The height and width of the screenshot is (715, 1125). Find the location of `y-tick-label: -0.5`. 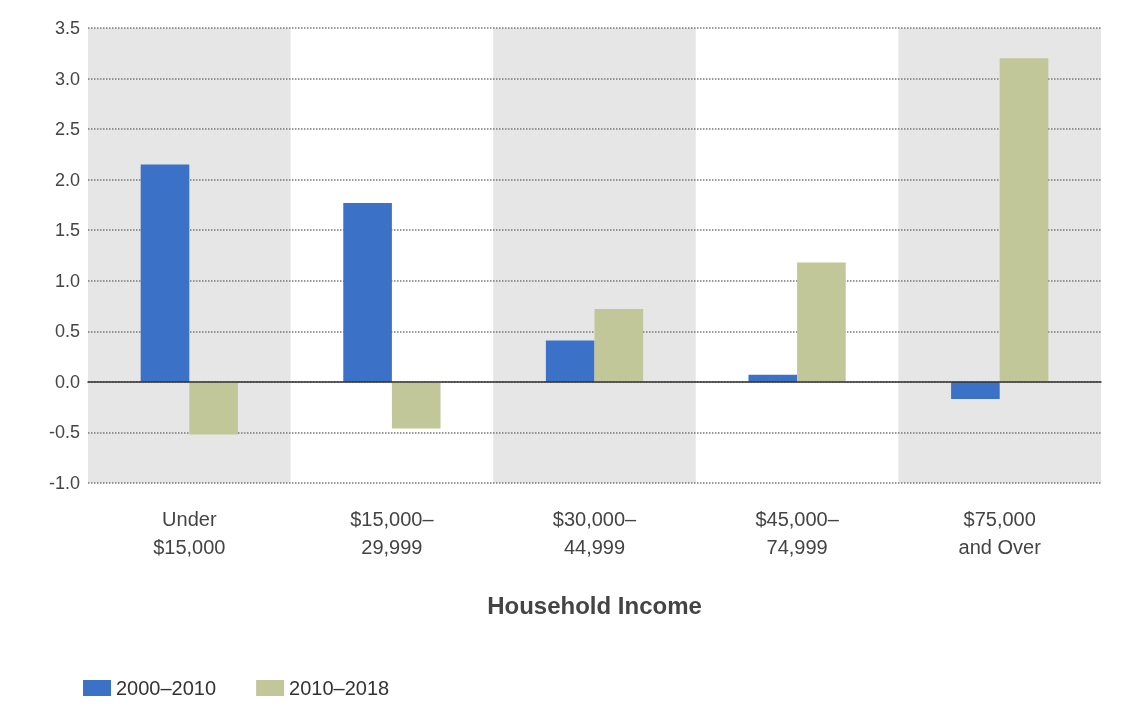

y-tick-label: -0.5 is located at coordinates (64, 432).